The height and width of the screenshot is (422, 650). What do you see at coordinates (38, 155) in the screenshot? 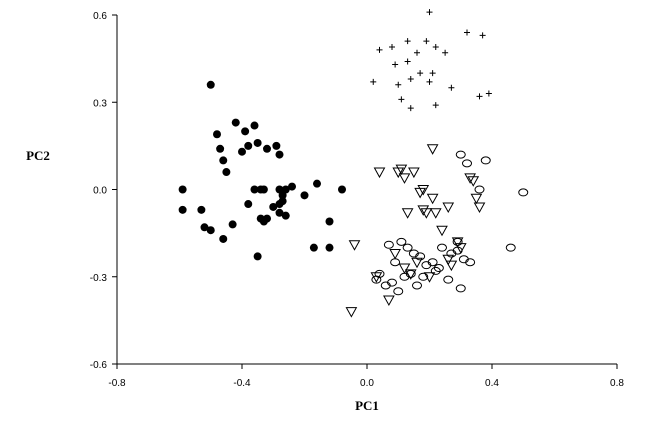
I see `y-axis-title: PC2` at bounding box center [38, 155].